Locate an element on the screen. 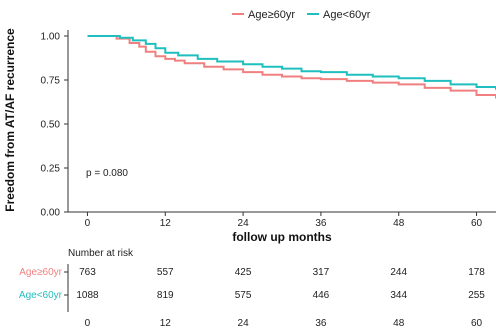 The width and height of the screenshot is (496, 334). risk-x-tick-label-0: 0 is located at coordinates (88, 323).